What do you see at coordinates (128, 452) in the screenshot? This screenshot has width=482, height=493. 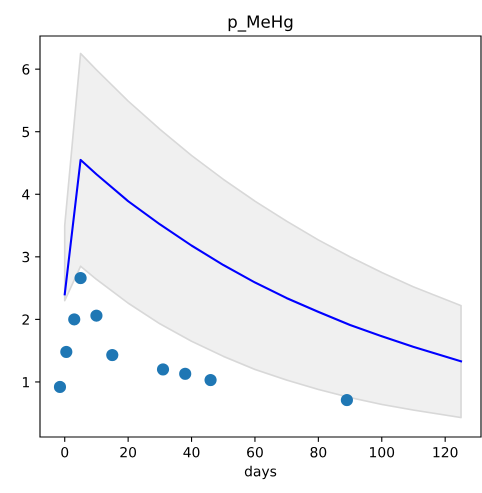 I see `x-tick-label: 20` at bounding box center [128, 452].